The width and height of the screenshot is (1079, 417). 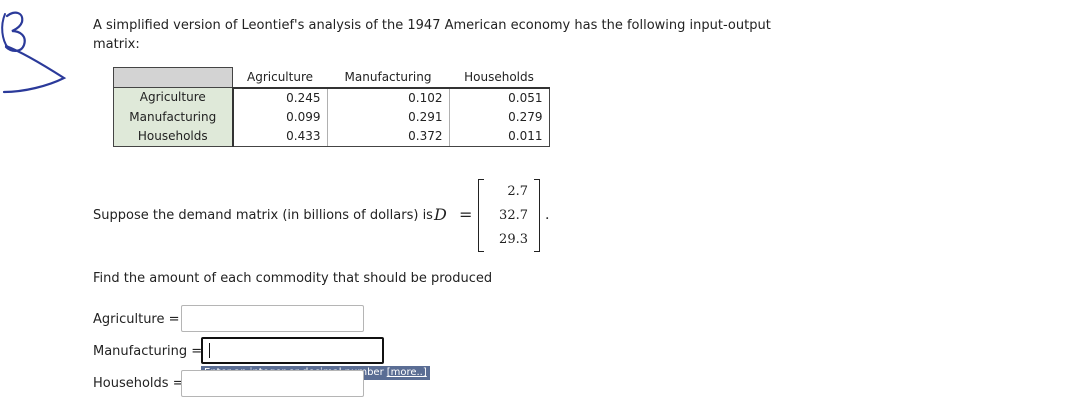 What do you see at coordinates (499, 97) in the screenshot?
I see `table-cell: 0.051` at bounding box center [499, 97].